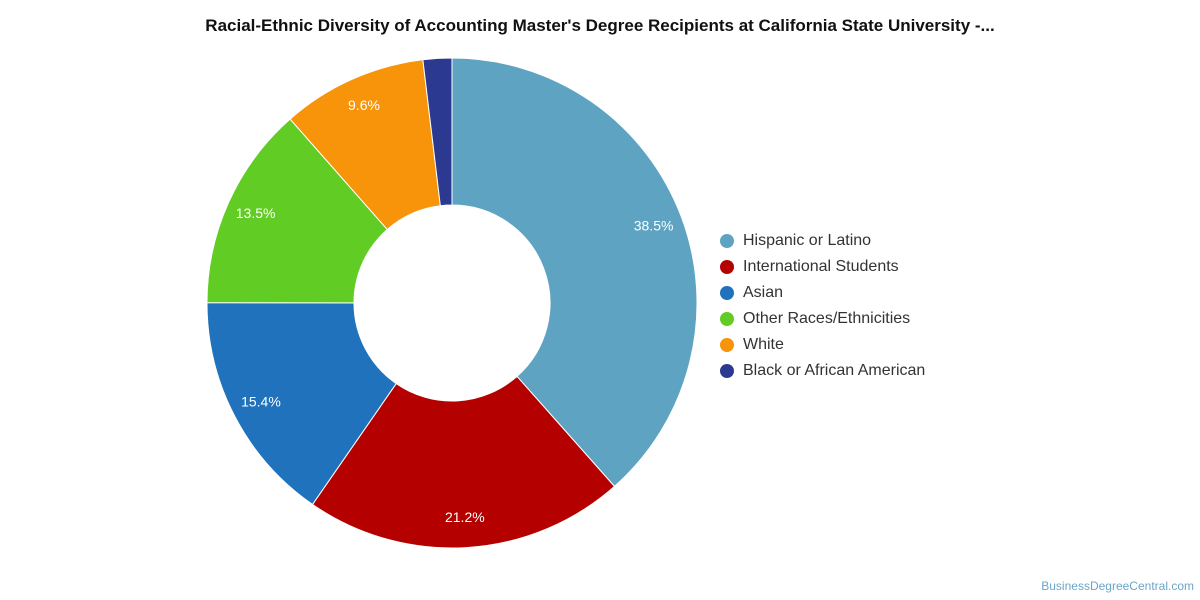 The height and width of the screenshot is (600, 1200). I want to click on slice-black-or-african-american, so click(437, 132).